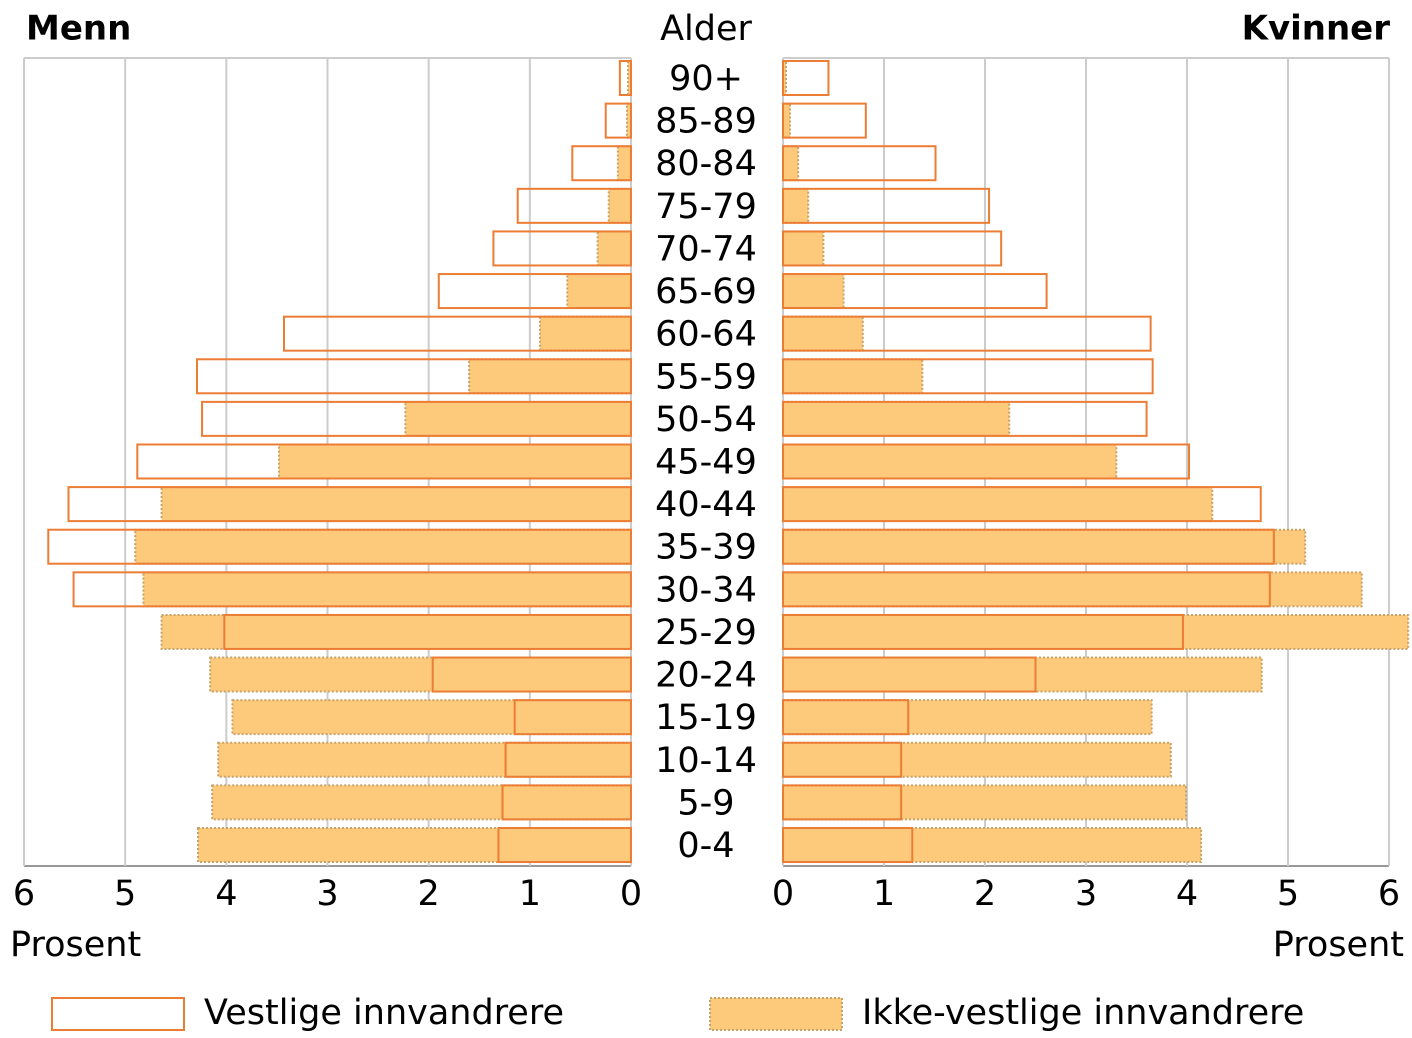 The image size is (1412, 1038). Describe the element at coordinates (1083, 1013) in the screenshot. I see `legend-label: Ikke-vestlige innvandrere` at that location.